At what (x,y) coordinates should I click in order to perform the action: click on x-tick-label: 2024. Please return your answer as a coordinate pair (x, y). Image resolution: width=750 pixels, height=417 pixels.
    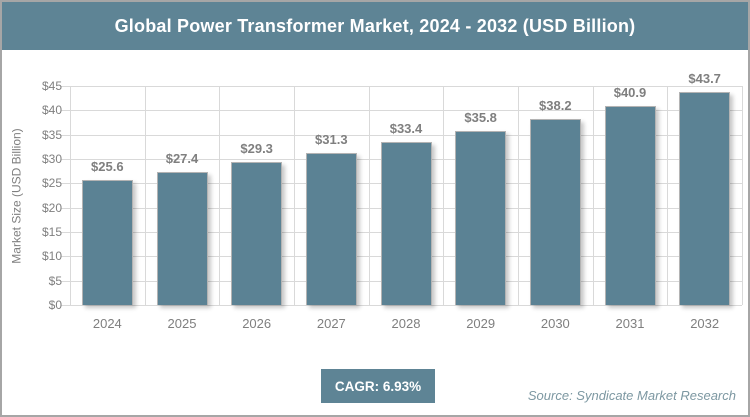
    Looking at the image, I should click on (107, 323).